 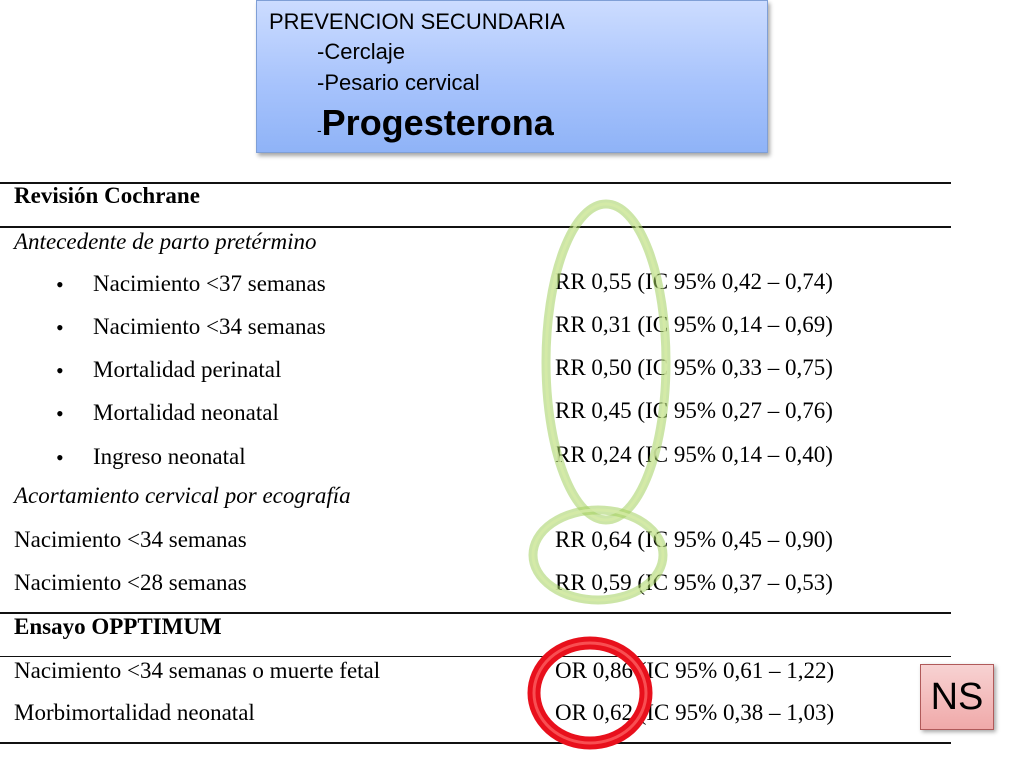 I want to click on cochrane-header-rule, so click(x=475, y=227).